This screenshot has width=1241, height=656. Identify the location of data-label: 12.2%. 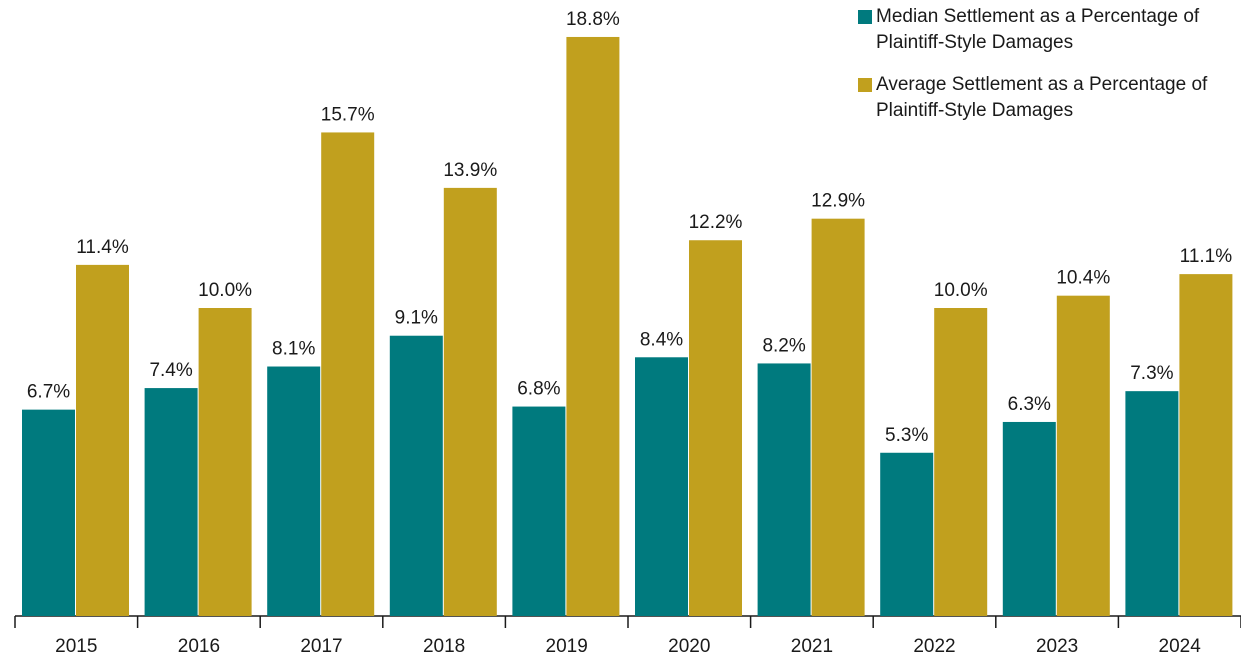
(716, 222).